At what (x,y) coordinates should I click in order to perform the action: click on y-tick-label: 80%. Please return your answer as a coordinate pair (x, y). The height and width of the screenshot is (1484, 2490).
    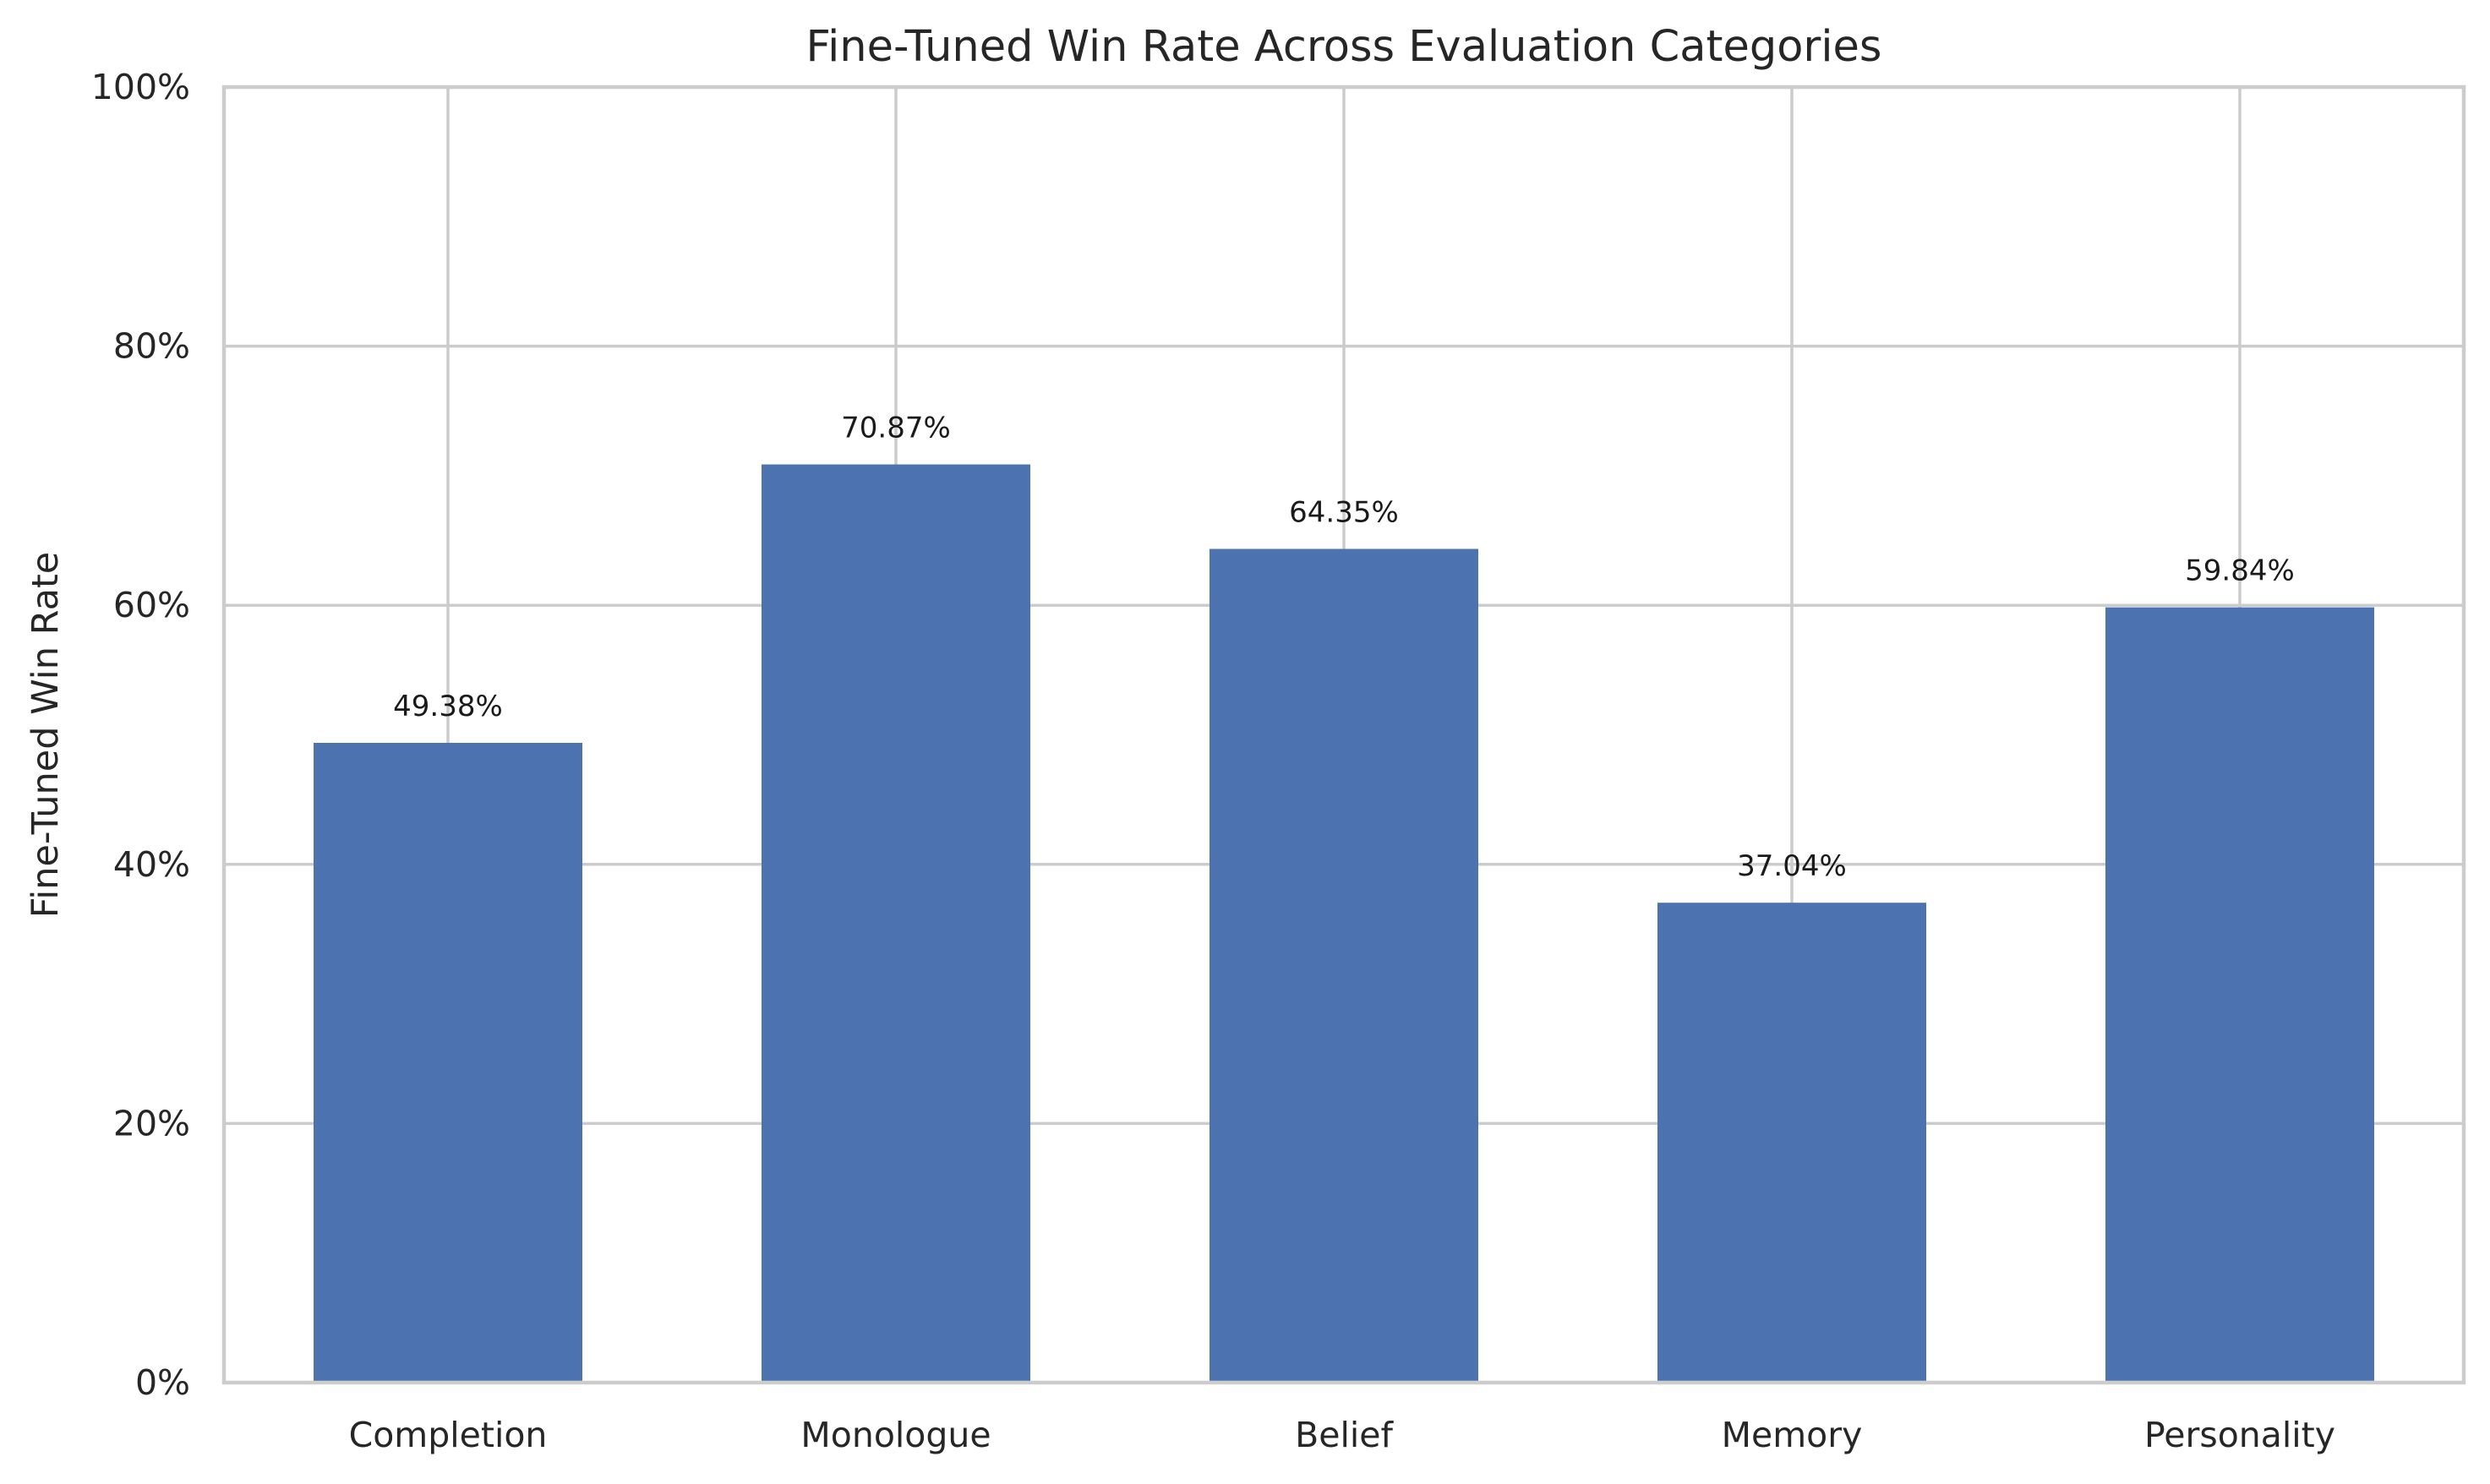
    Looking at the image, I should click on (151, 346).